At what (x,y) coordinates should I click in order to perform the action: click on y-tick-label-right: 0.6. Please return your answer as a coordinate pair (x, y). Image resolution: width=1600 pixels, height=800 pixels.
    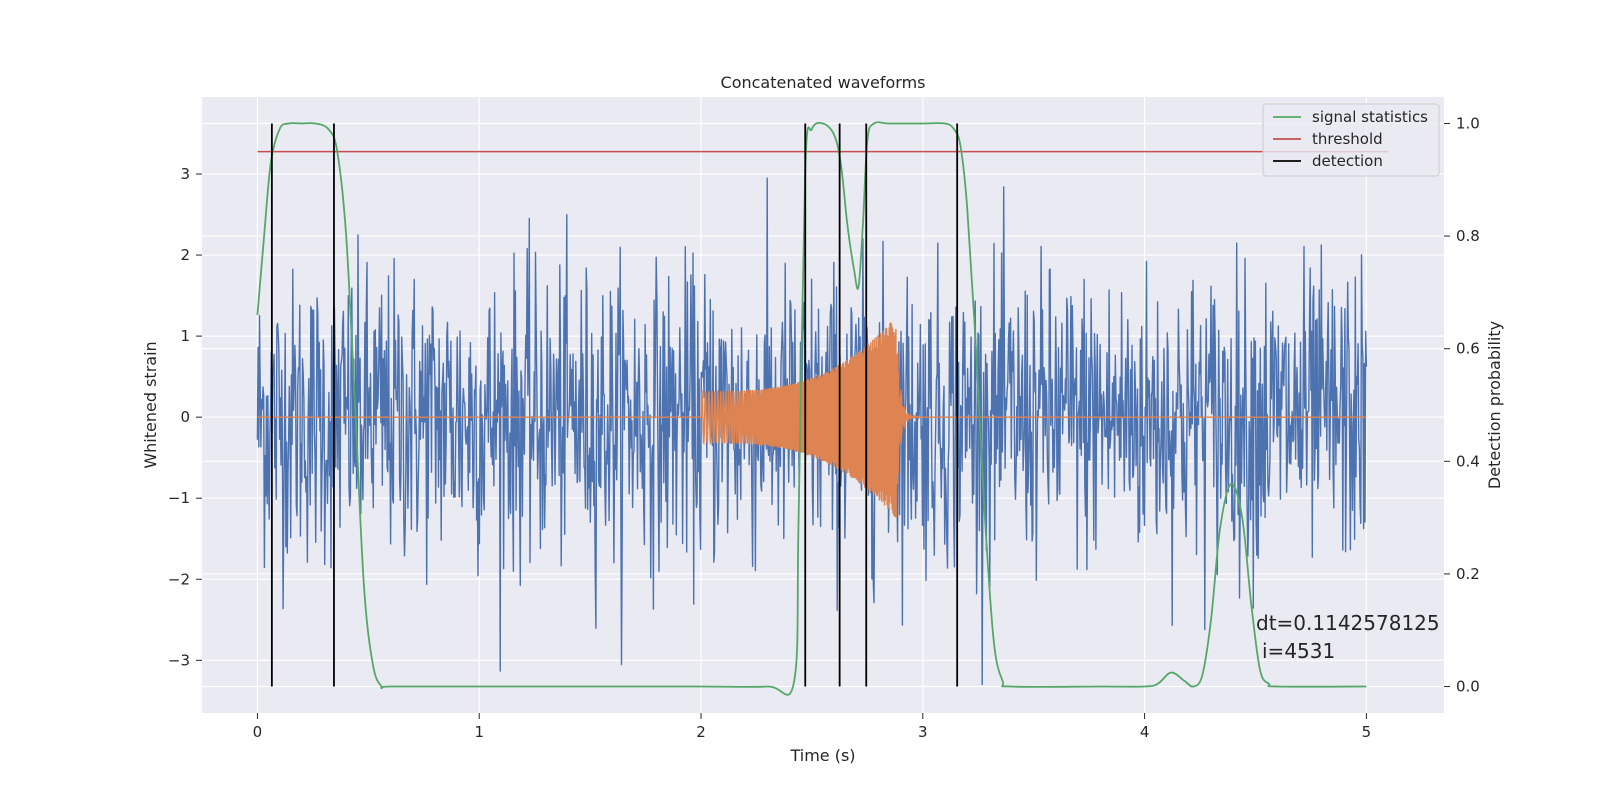
    Looking at the image, I should click on (1468, 349).